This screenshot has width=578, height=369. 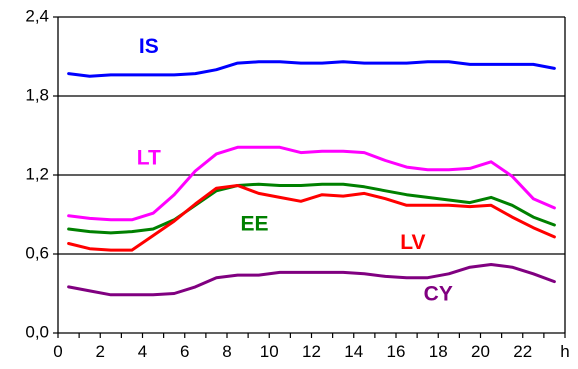 What do you see at coordinates (142, 351) in the screenshot?
I see `x-tick-label: 4` at bounding box center [142, 351].